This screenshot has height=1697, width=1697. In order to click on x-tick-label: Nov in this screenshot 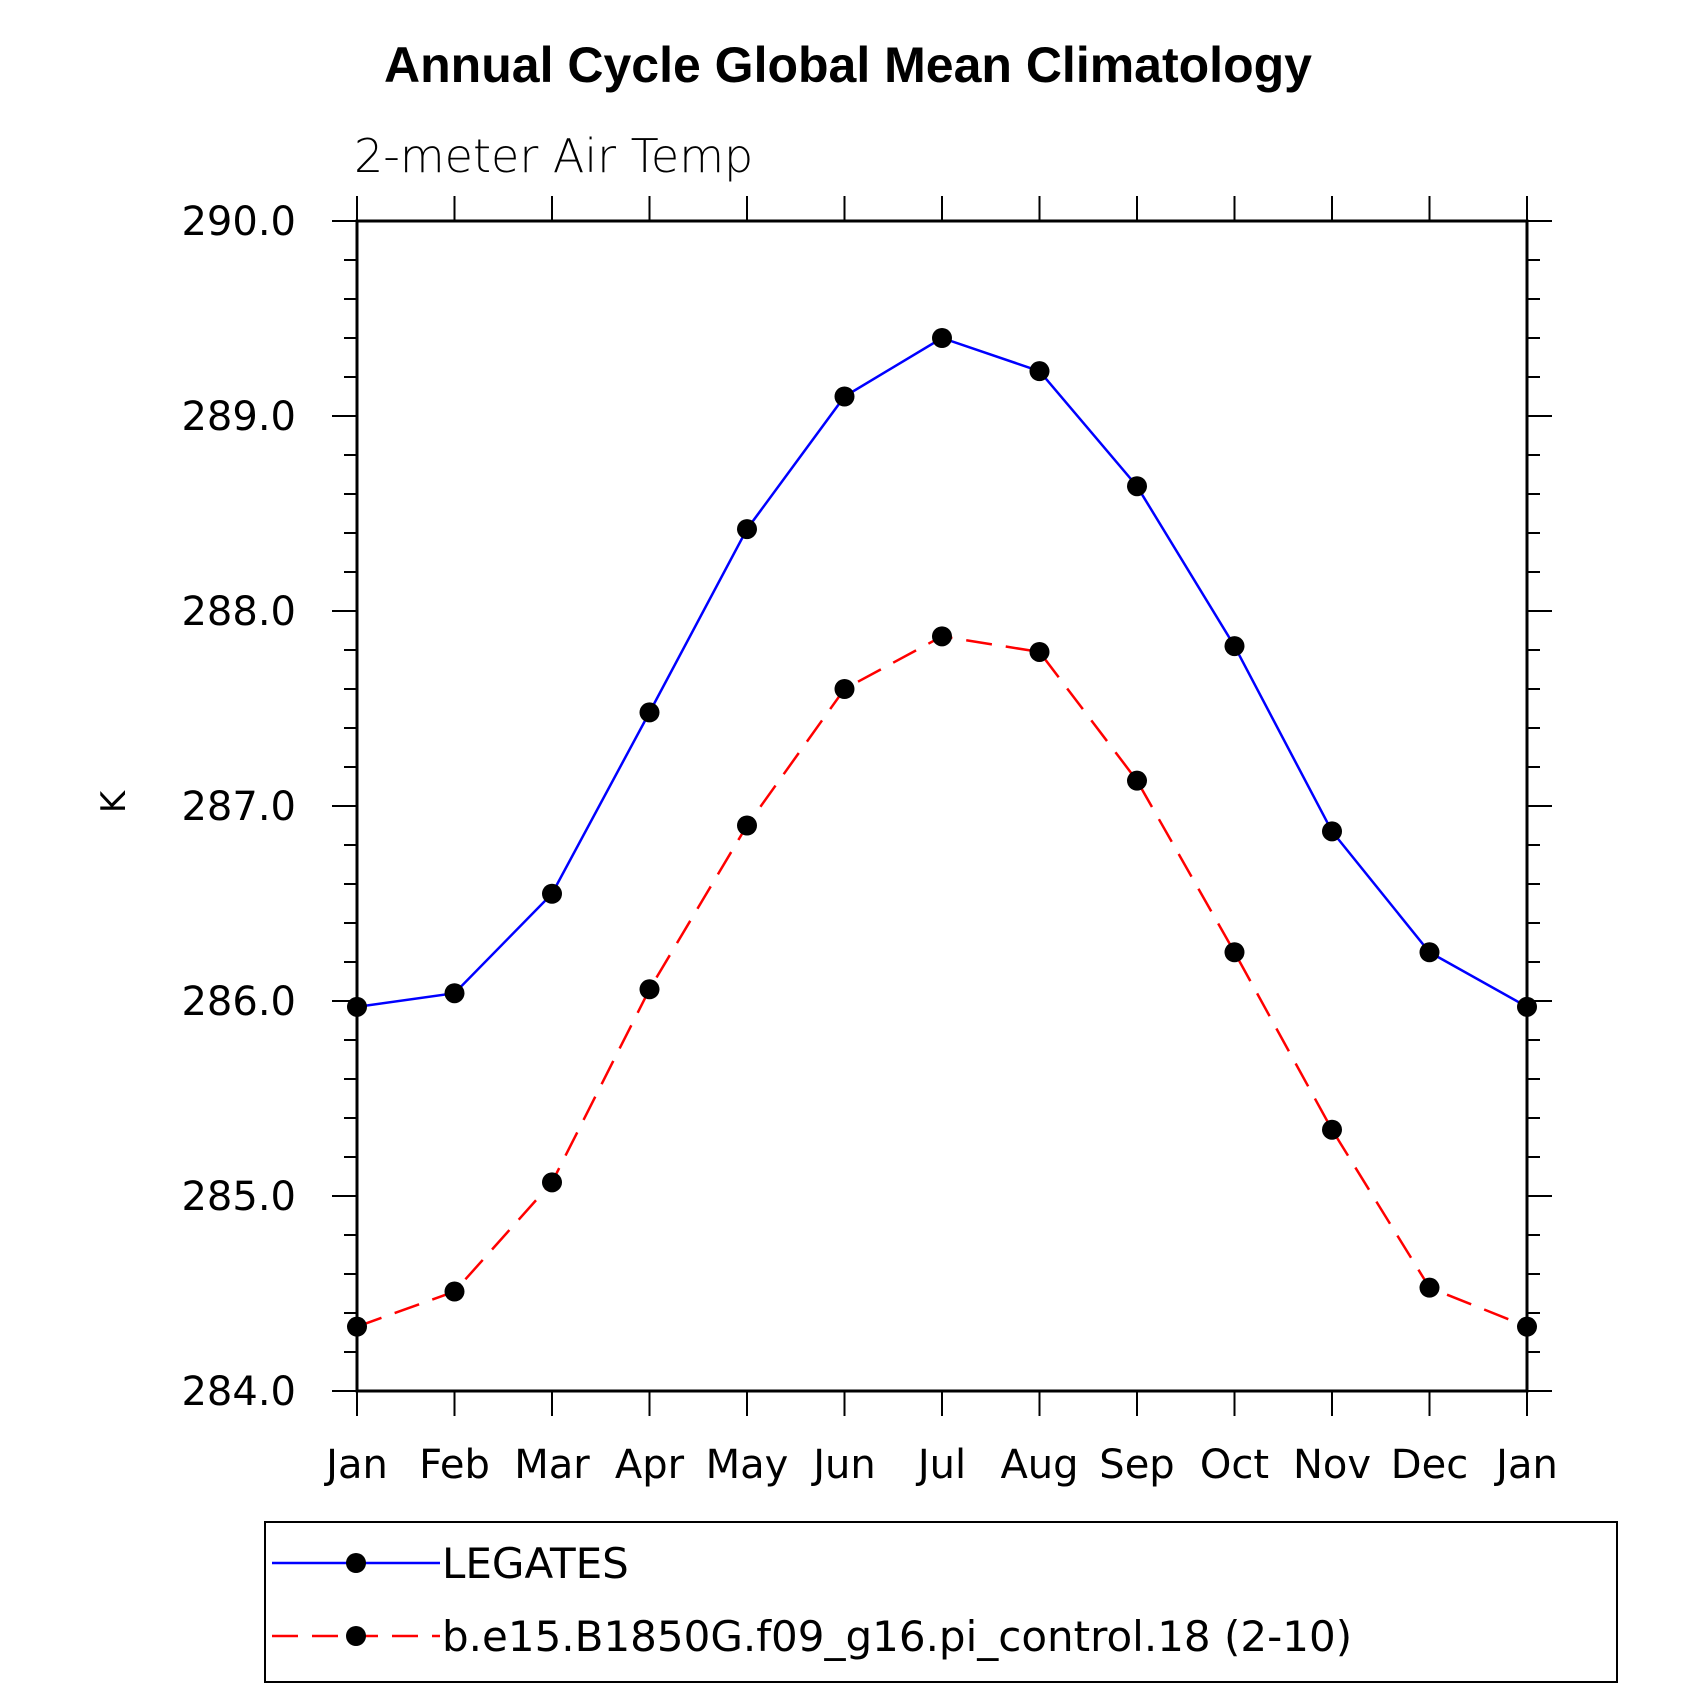, I will do `click(1332, 1465)`.